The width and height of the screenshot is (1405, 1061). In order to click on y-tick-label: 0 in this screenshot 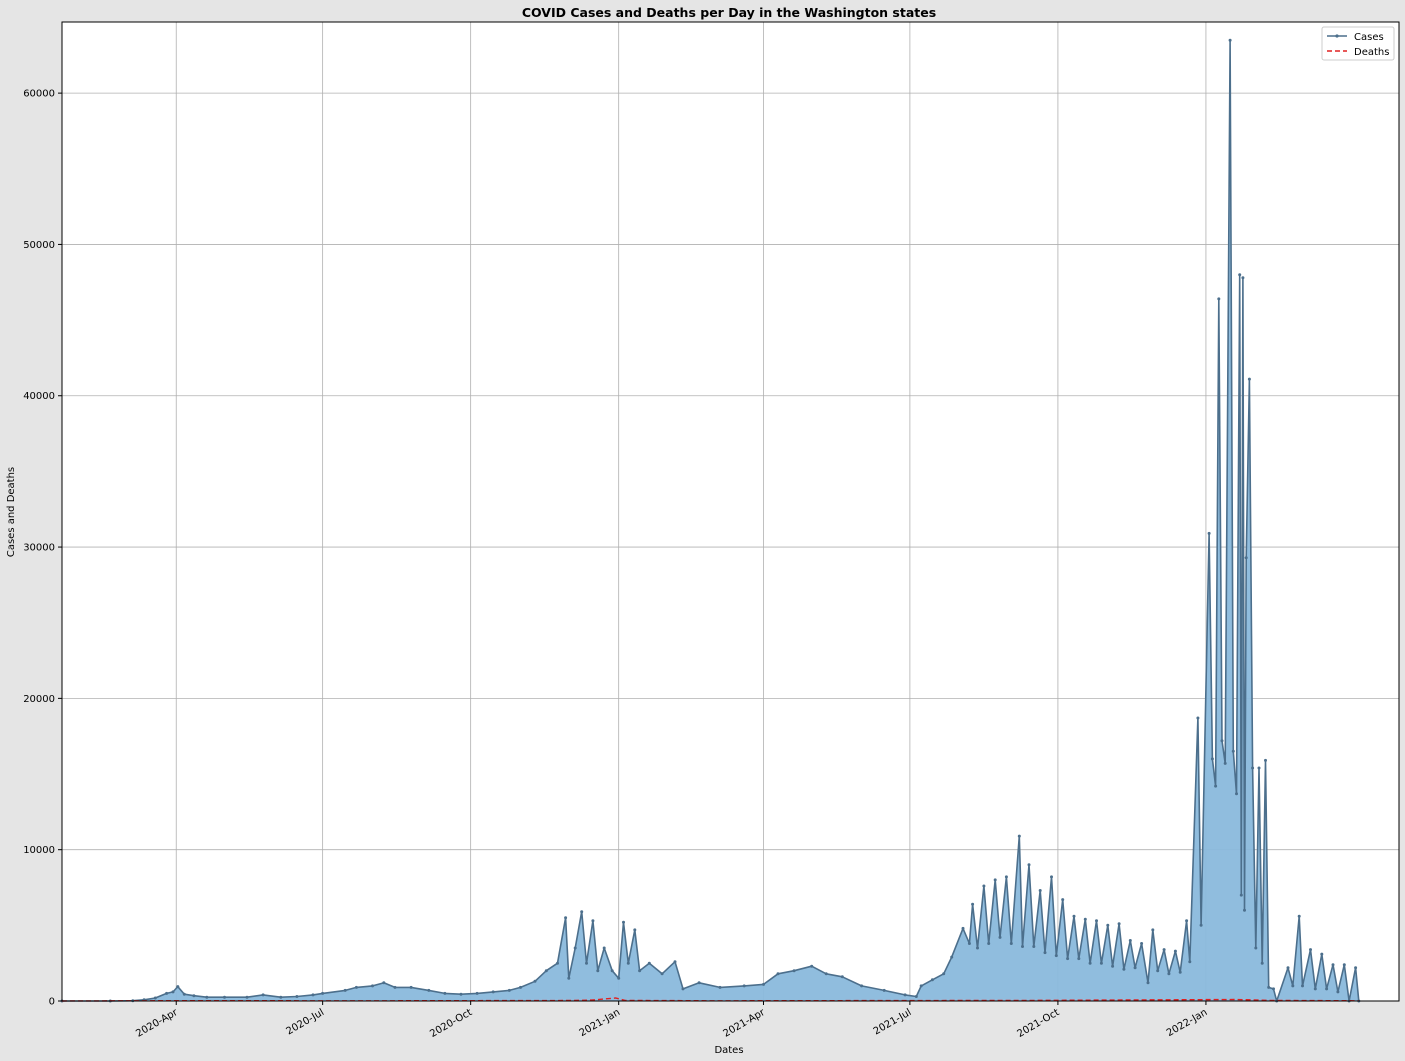, I will do `click(52, 1002)`.